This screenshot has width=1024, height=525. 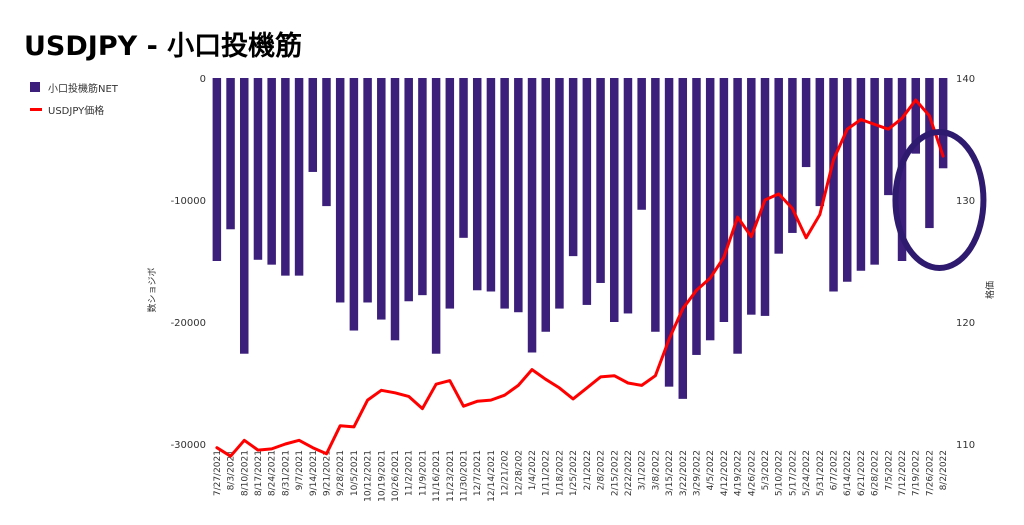 I want to click on y-right-axis-label: 格価, so click(x=990, y=290).